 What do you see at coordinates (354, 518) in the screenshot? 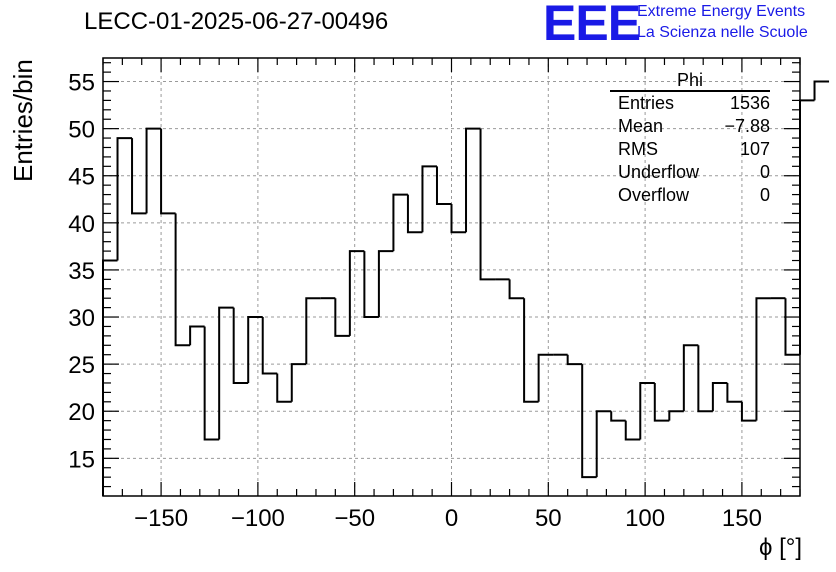
I see `x-tick-label: −50` at bounding box center [354, 518].